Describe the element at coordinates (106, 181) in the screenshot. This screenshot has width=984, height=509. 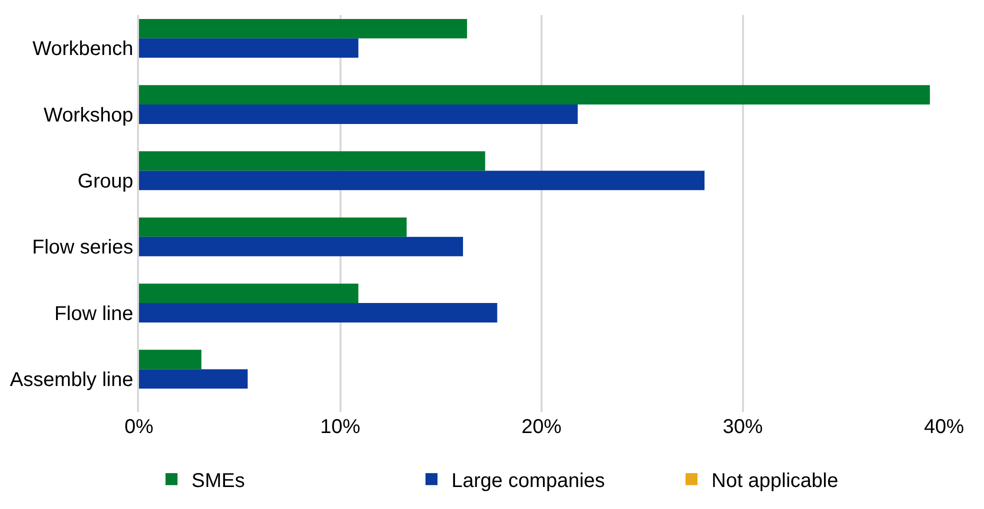
I see `y-tick-label: Group` at that location.